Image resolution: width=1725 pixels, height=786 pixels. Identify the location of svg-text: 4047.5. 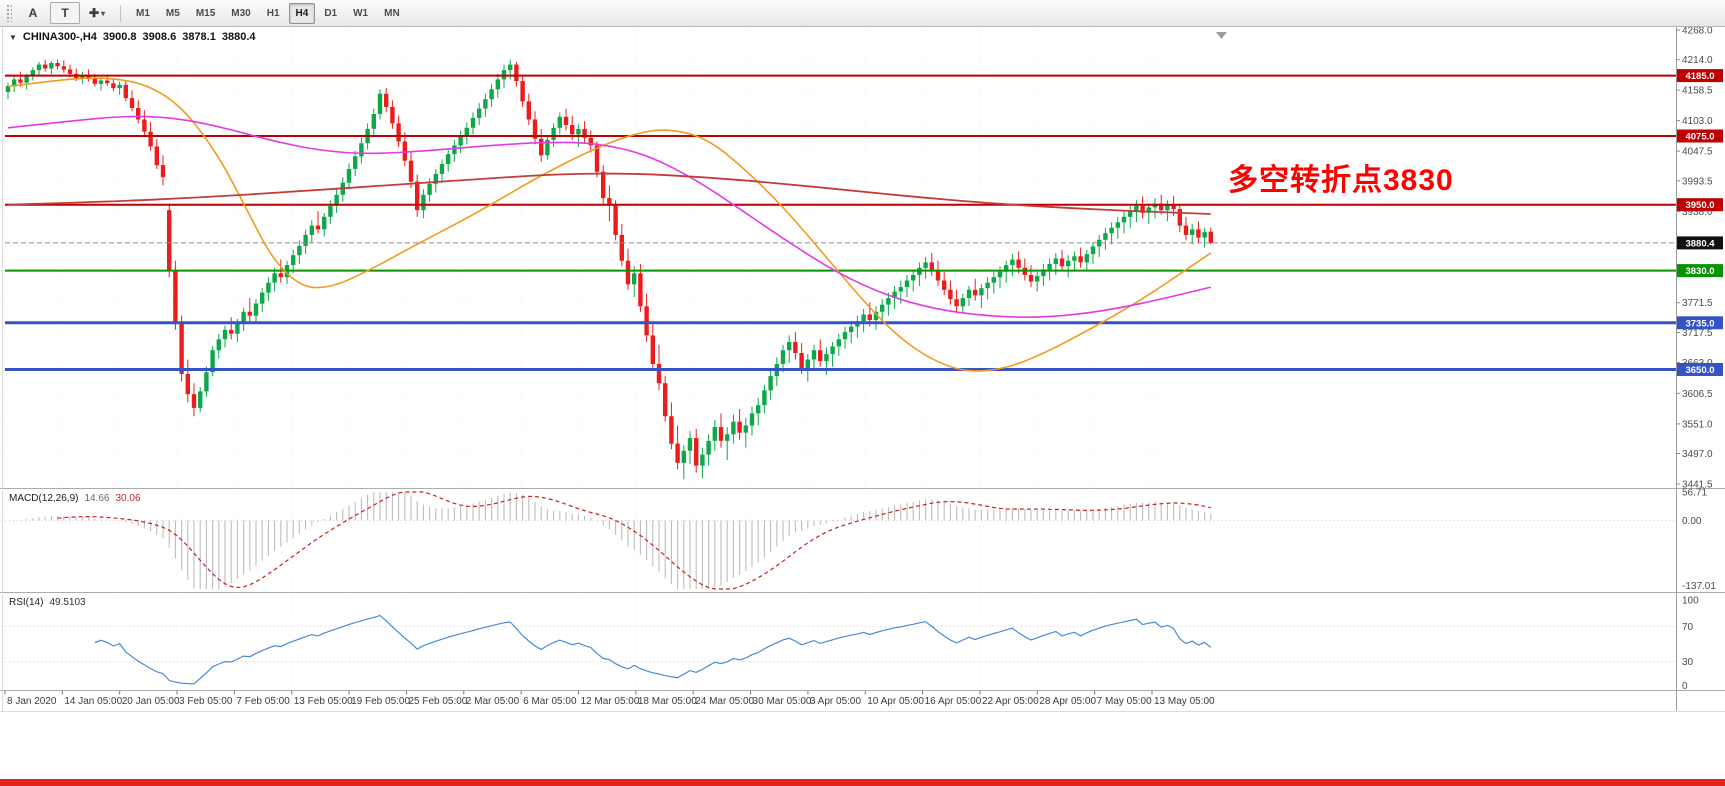
(1697, 152).